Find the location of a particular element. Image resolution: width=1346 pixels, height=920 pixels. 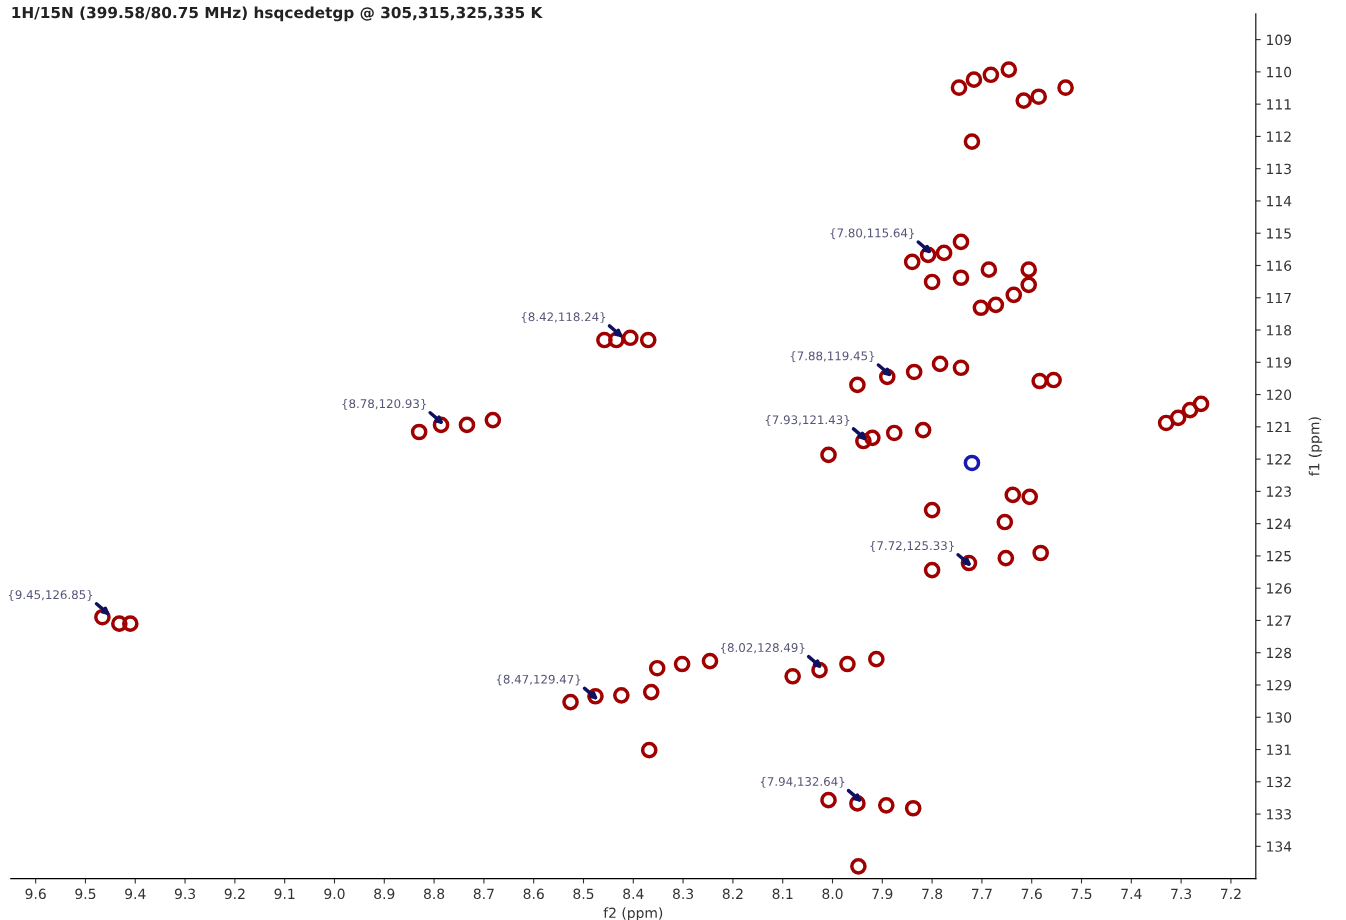

x-tick-label: 7.2 is located at coordinates (1231, 893).